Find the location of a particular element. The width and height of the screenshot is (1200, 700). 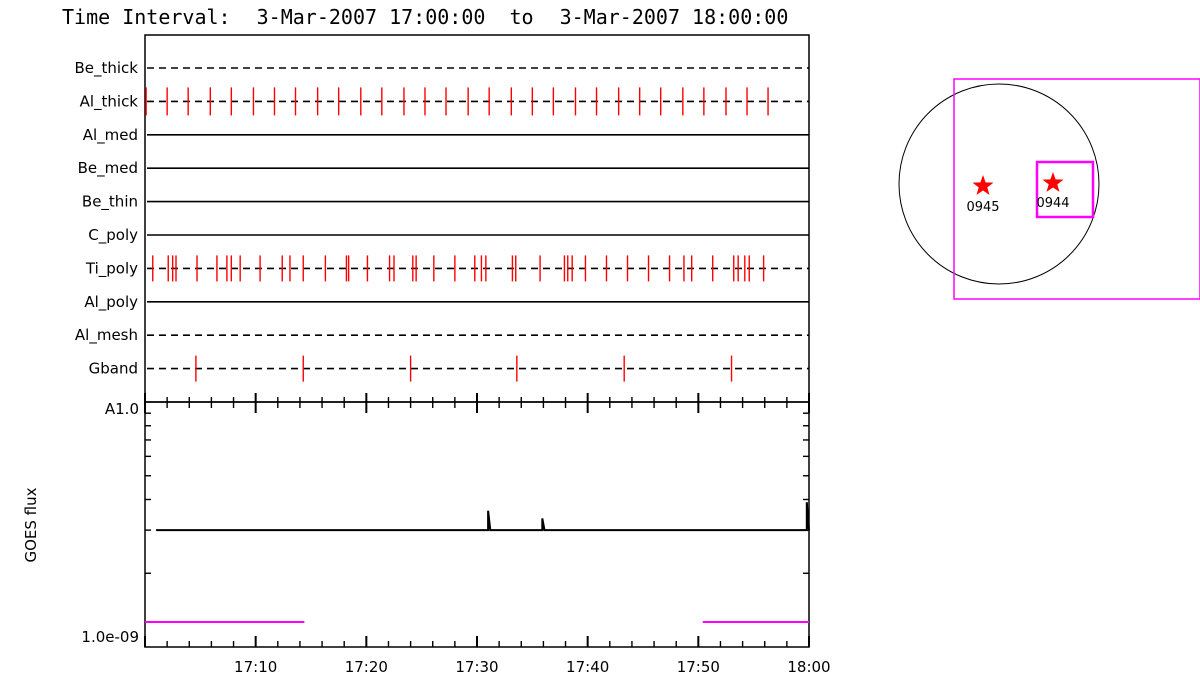

goes-ytick-bottom: 1.0e-09 is located at coordinates (110, 637).